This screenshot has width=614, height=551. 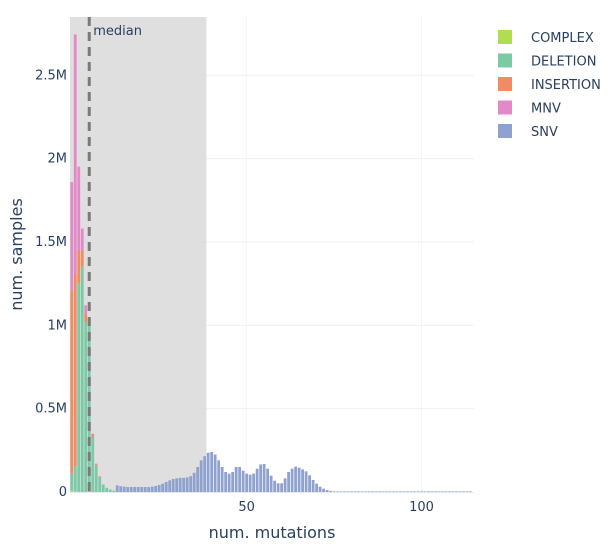 I want to click on legend-item-mnv: MNV, so click(x=529, y=108).